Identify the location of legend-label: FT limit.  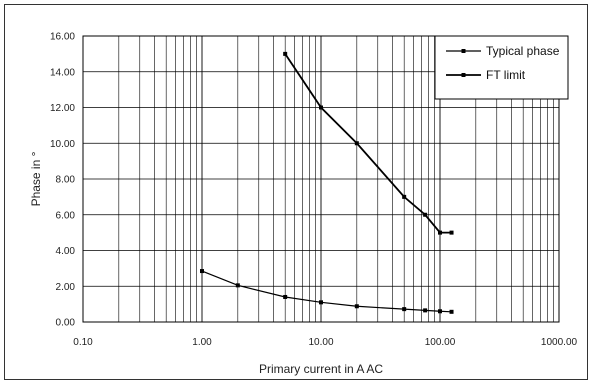
(506, 75).